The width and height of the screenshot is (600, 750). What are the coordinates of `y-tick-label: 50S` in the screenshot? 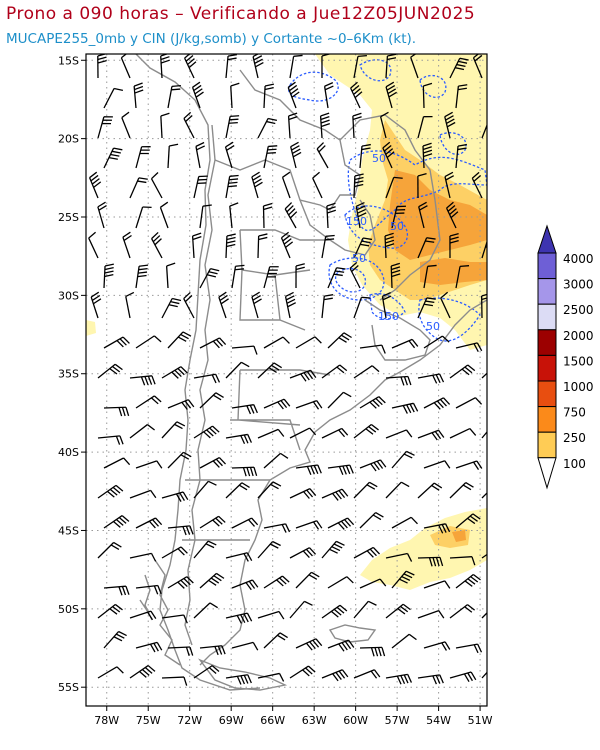 It's located at (68, 609).